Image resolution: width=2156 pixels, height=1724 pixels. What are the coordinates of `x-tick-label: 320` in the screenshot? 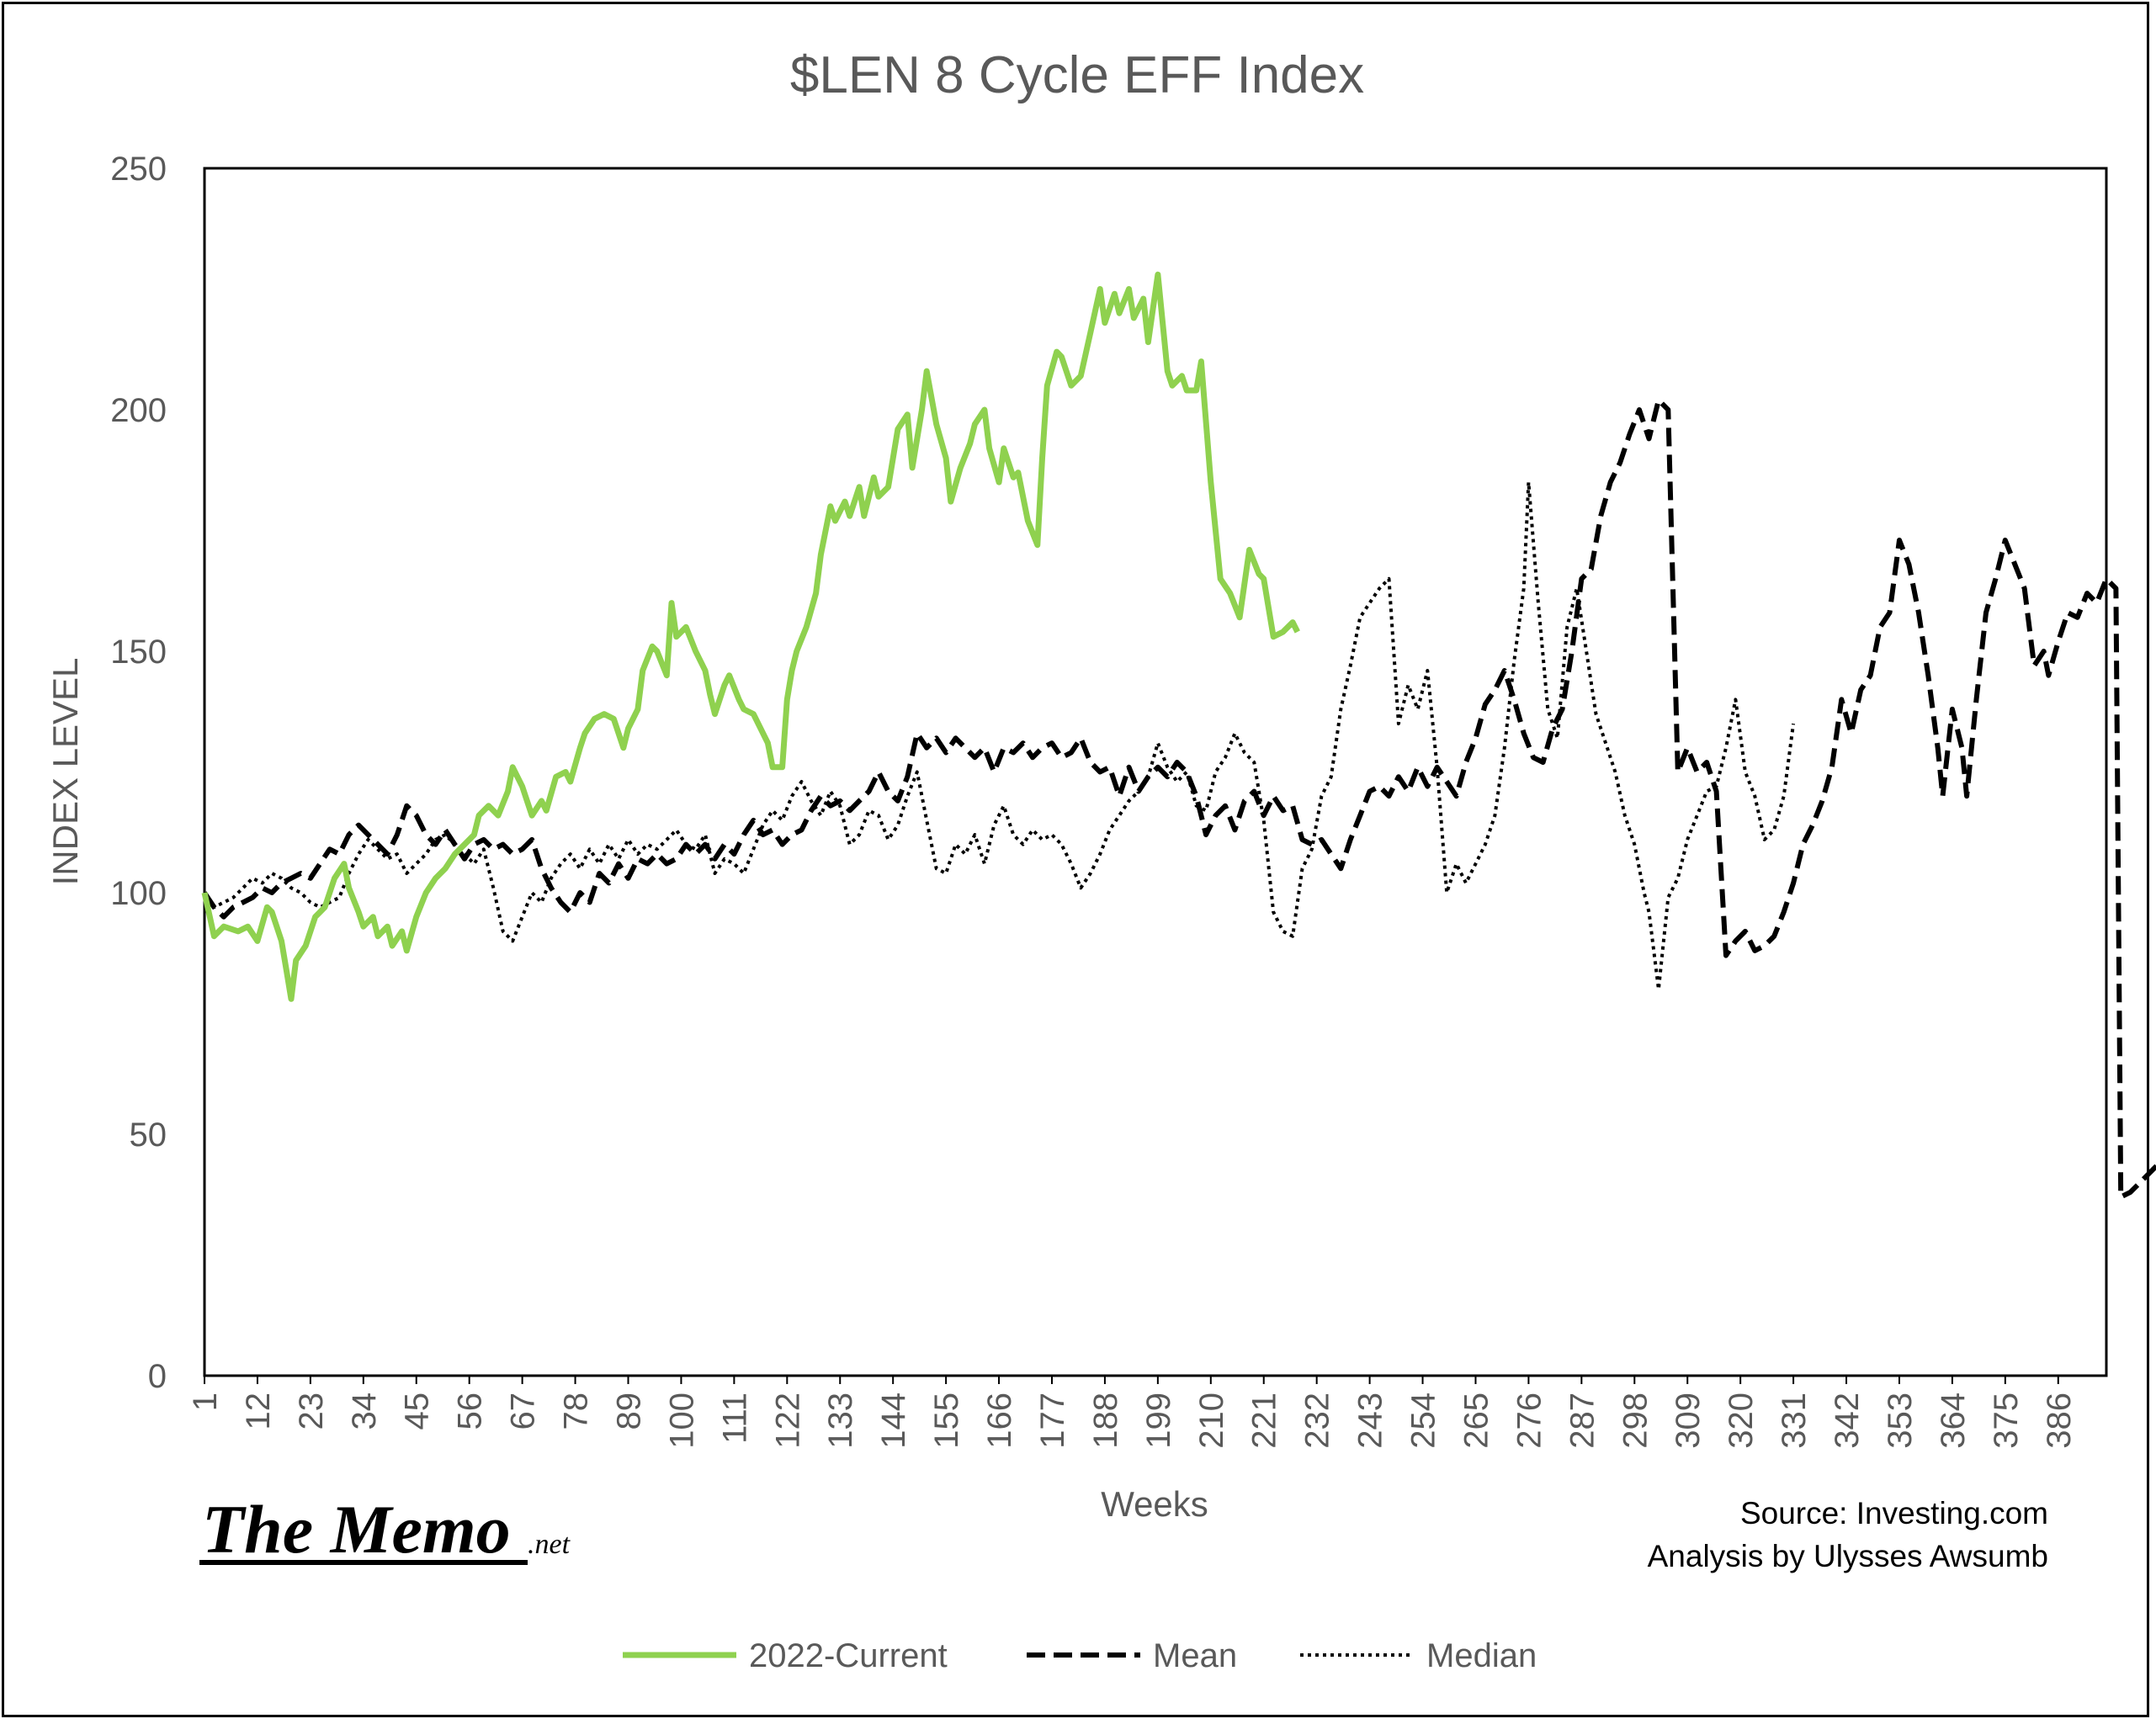 It's located at (1741, 1420).